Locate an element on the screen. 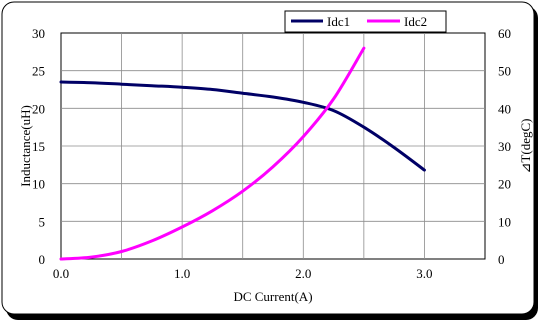 This screenshot has height=322, width=540. y-right-tick-label: 60 is located at coordinates (504, 33).